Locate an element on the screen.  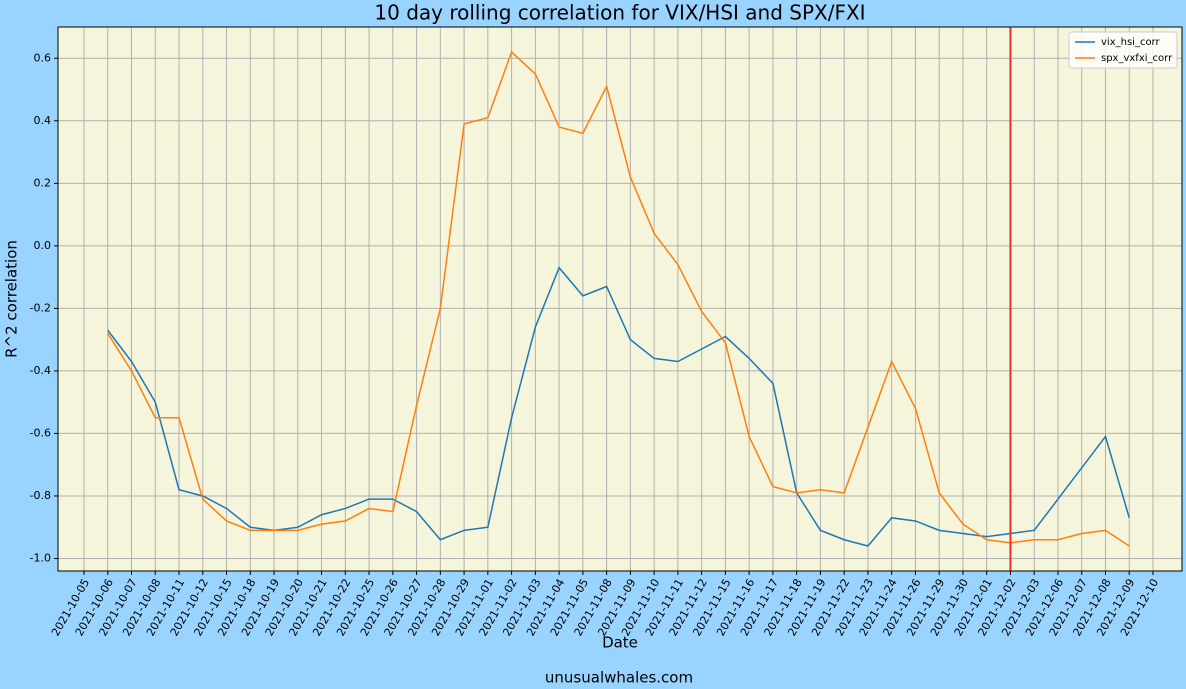
footer: unusualwhales.com is located at coordinates (619, 678).